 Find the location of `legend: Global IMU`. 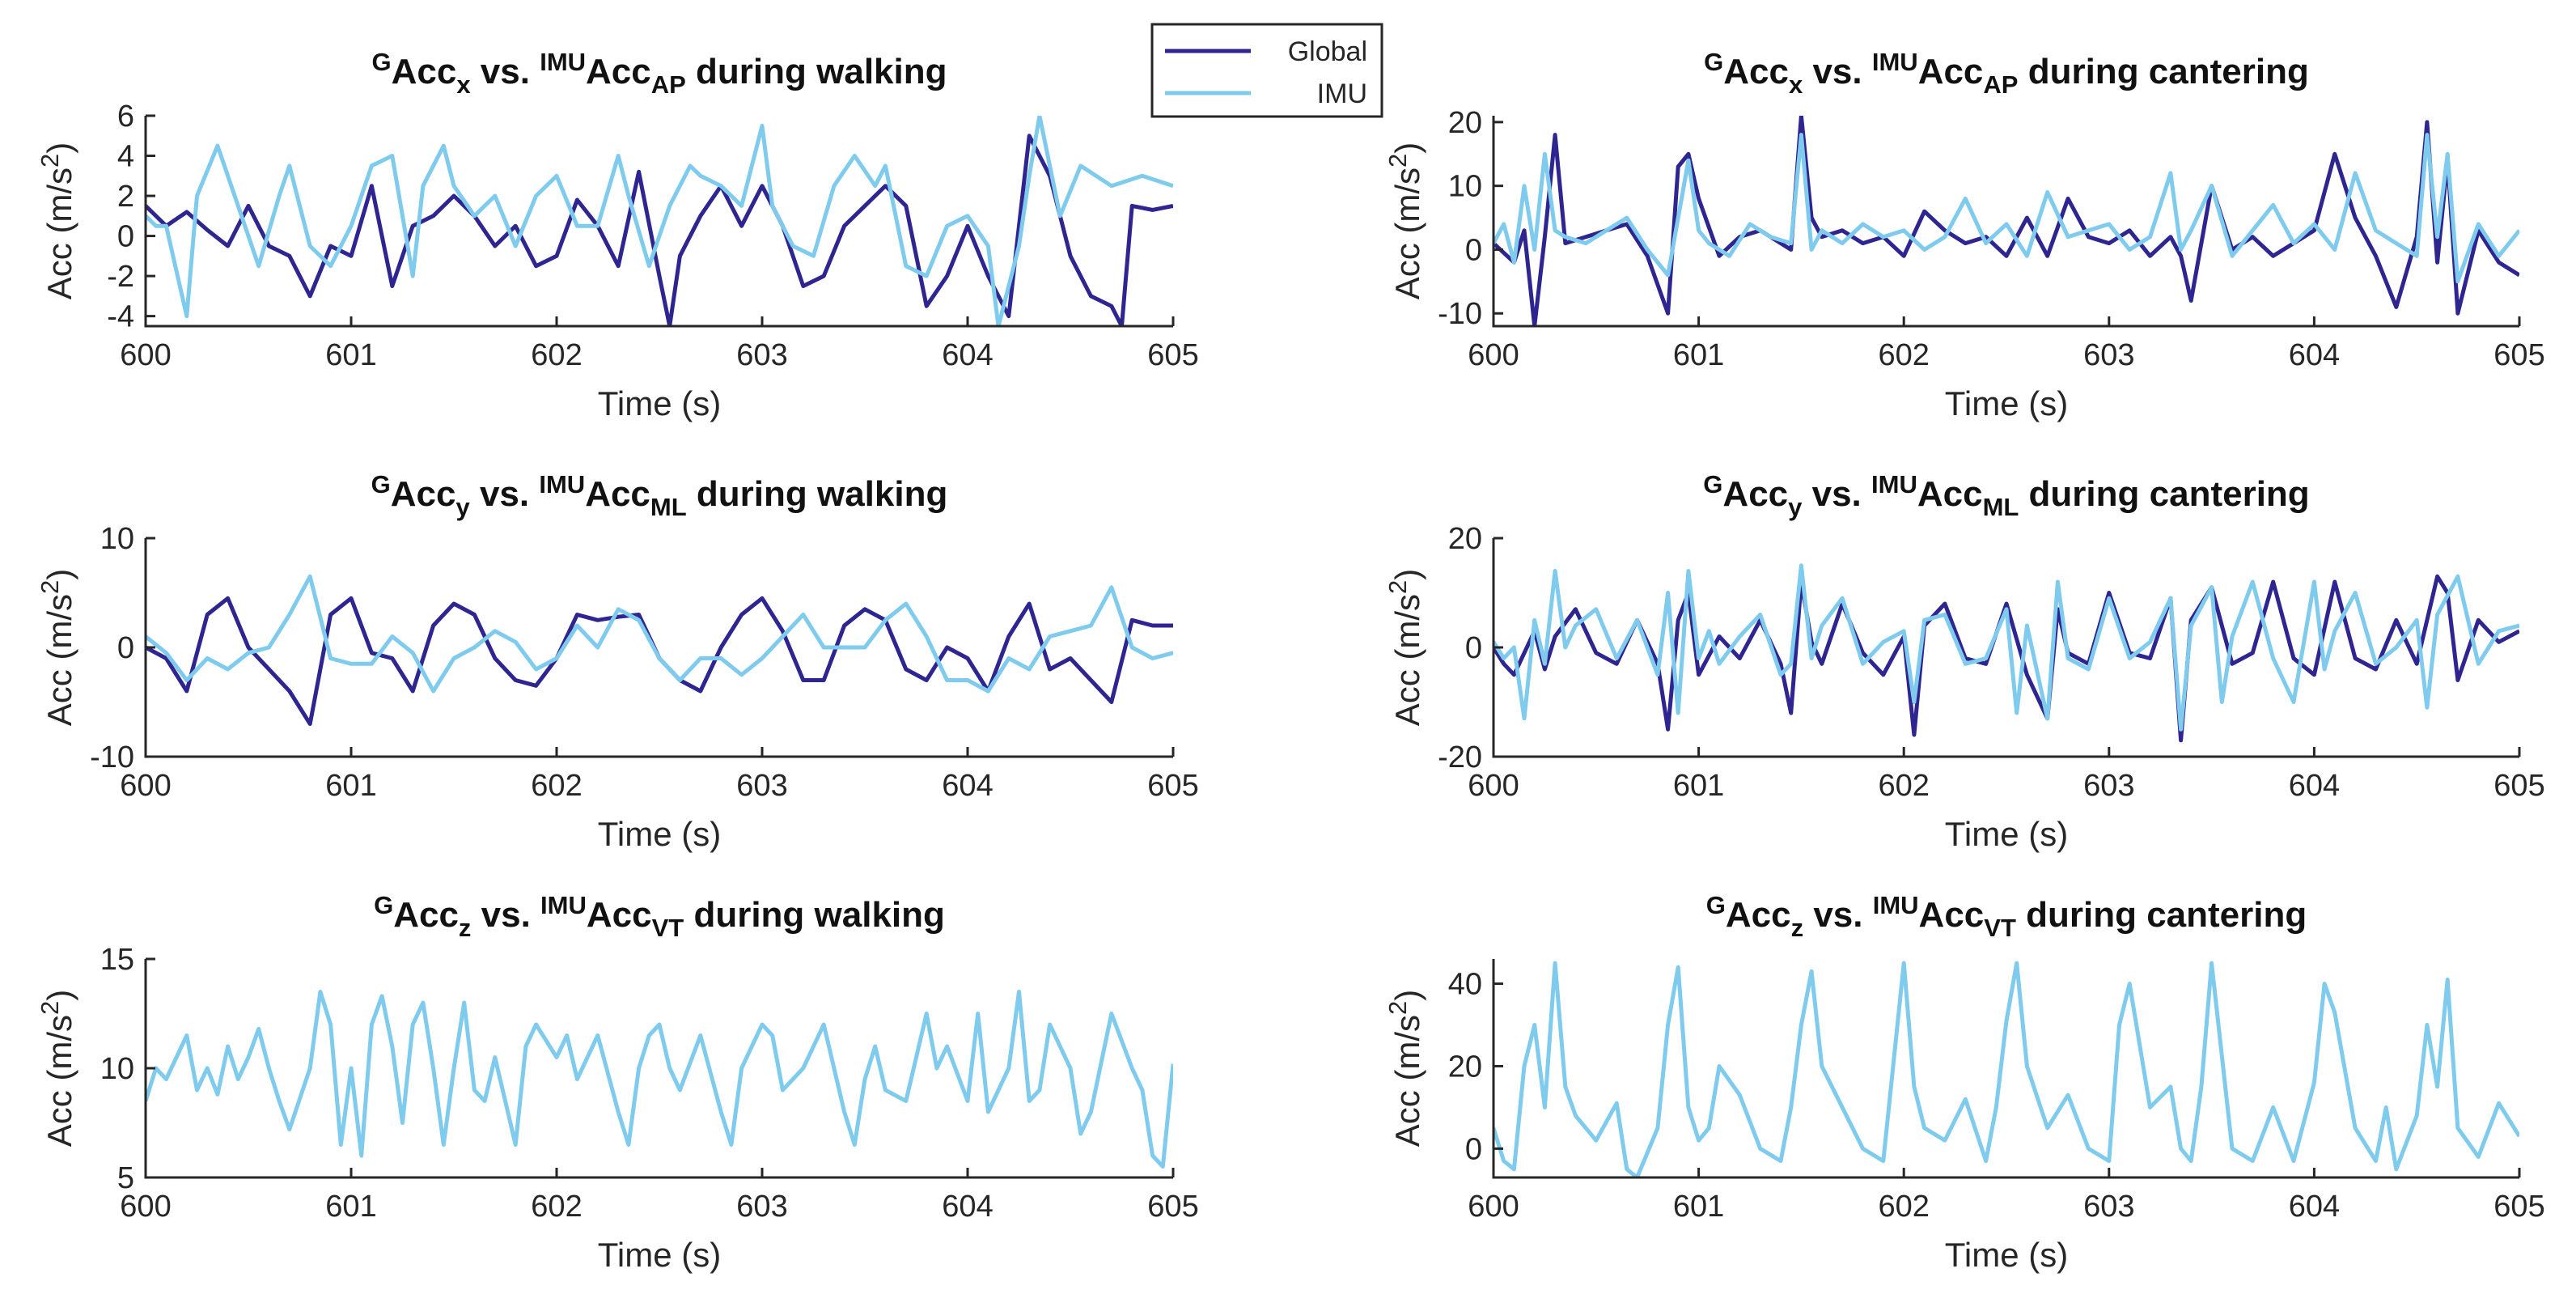

legend: Global IMU is located at coordinates (1266, 70).